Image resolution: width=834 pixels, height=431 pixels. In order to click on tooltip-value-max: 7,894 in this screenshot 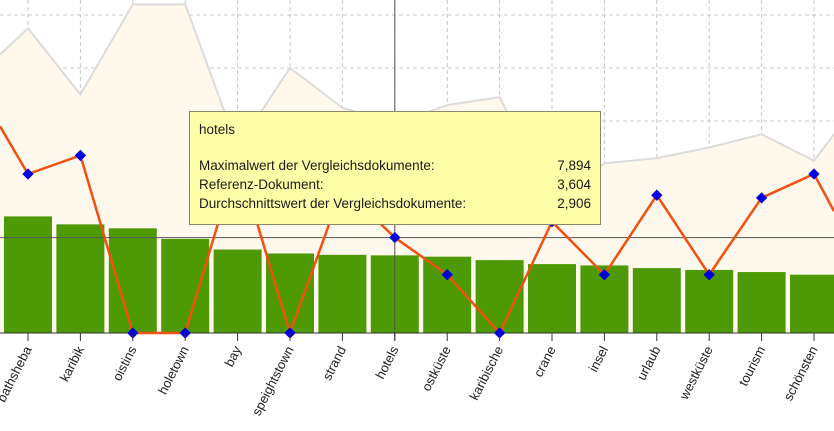, I will do `click(574, 165)`.